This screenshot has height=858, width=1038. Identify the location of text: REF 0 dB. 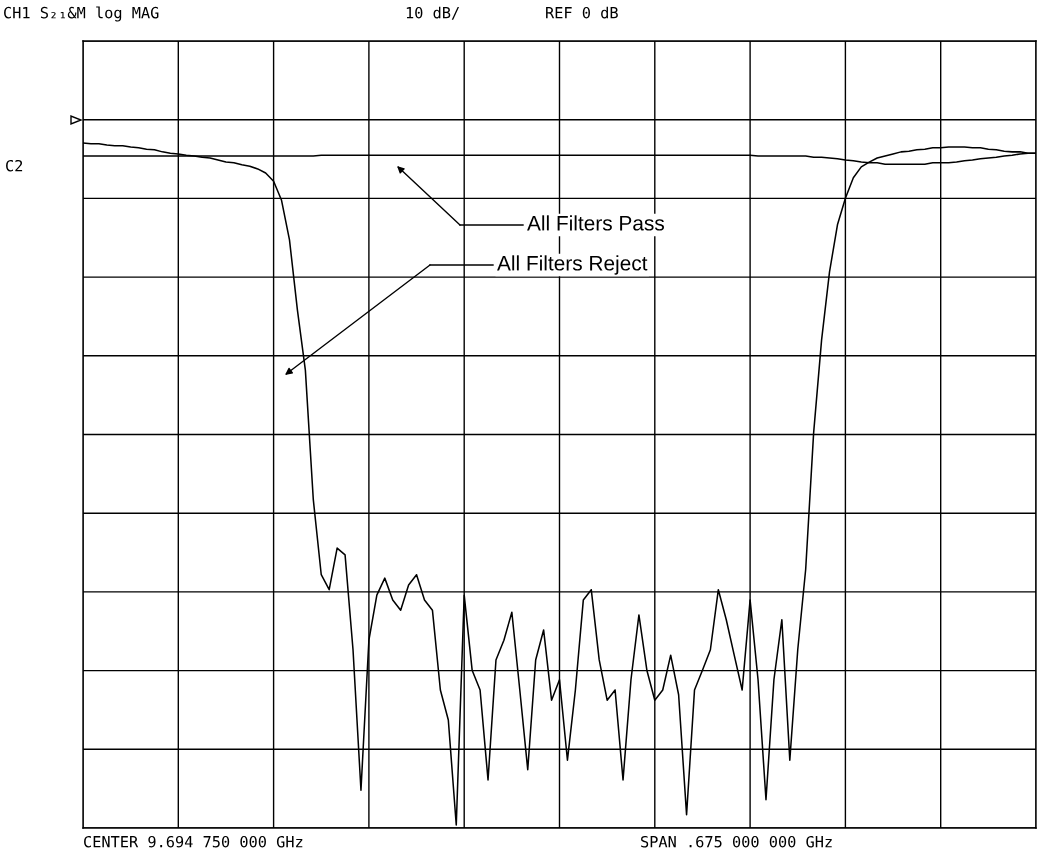
(582, 12).